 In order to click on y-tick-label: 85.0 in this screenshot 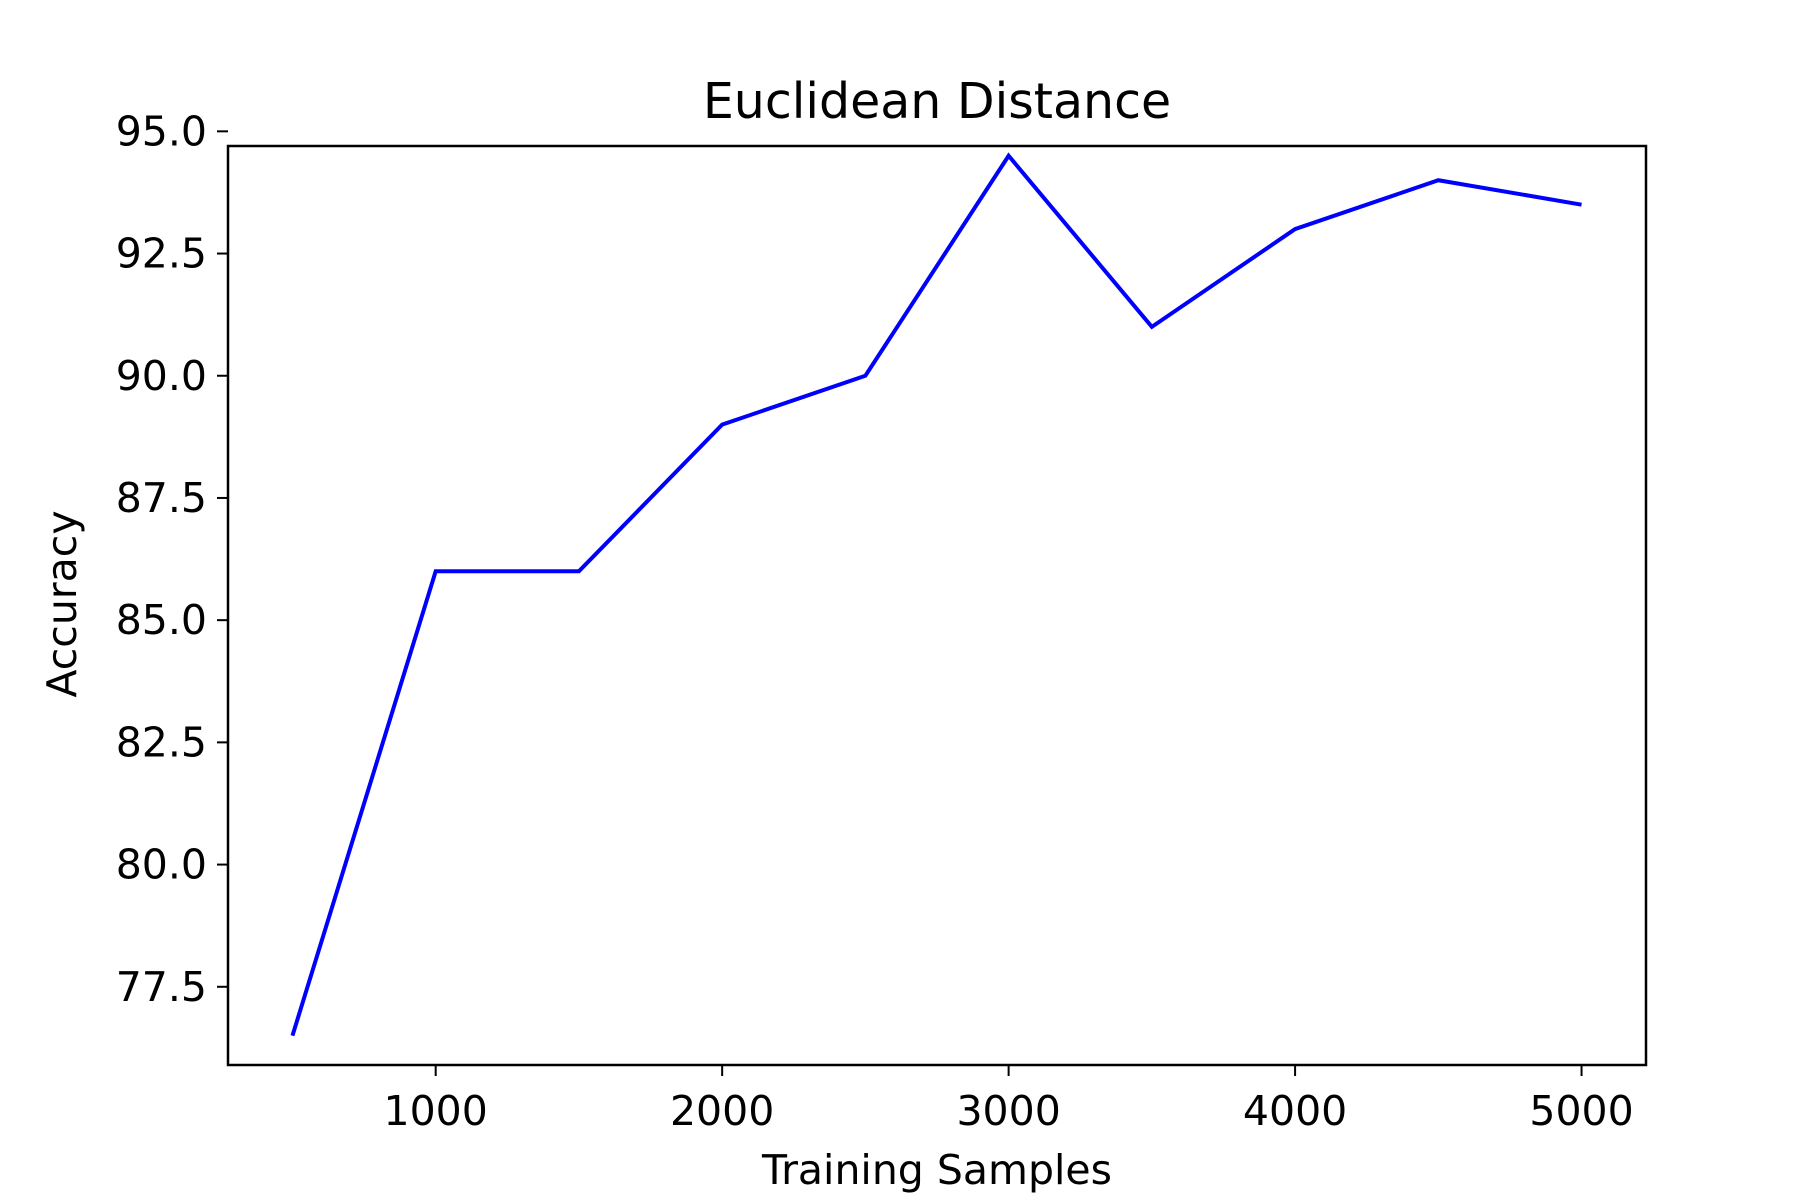, I will do `click(161, 620)`.